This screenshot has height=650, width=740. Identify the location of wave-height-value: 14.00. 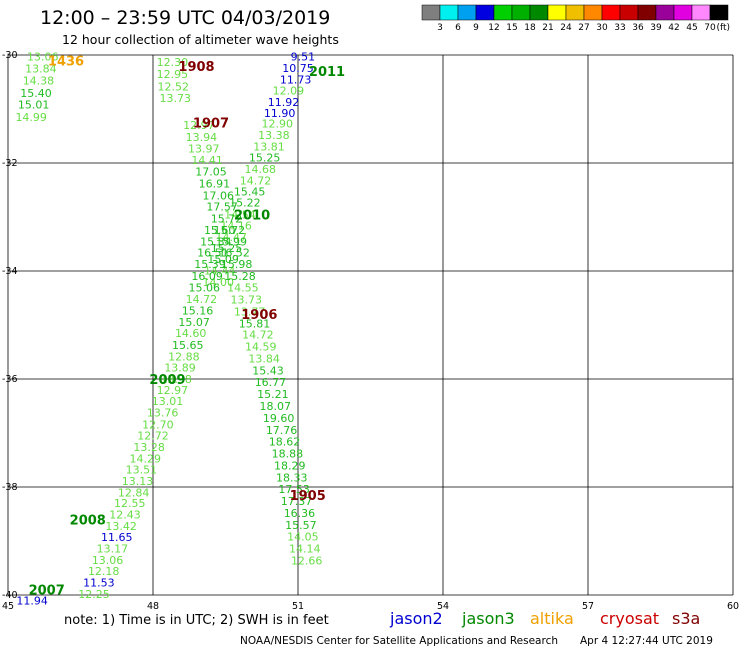
(219, 282).